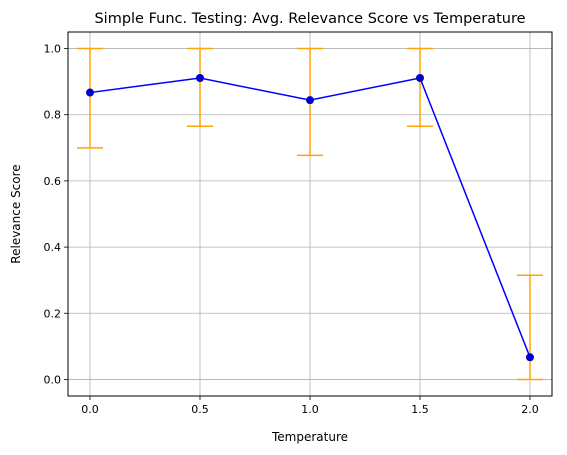  What do you see at coordinates (90, 409) in the screenshot?
I see `x-tick-label: 0.0` at bounding box center [90, 409].